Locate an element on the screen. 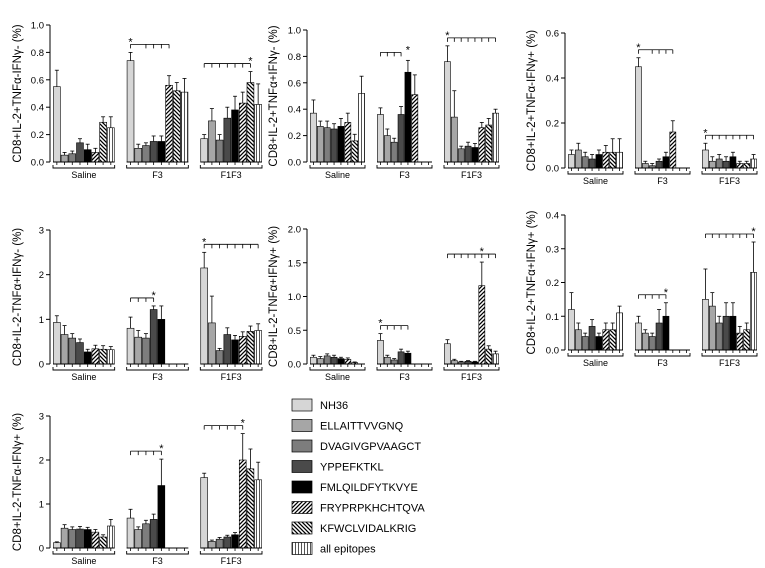 The width and height of the screenshot is (765, 568). group-label-f3: F3 is located at coordinates (157, 175).